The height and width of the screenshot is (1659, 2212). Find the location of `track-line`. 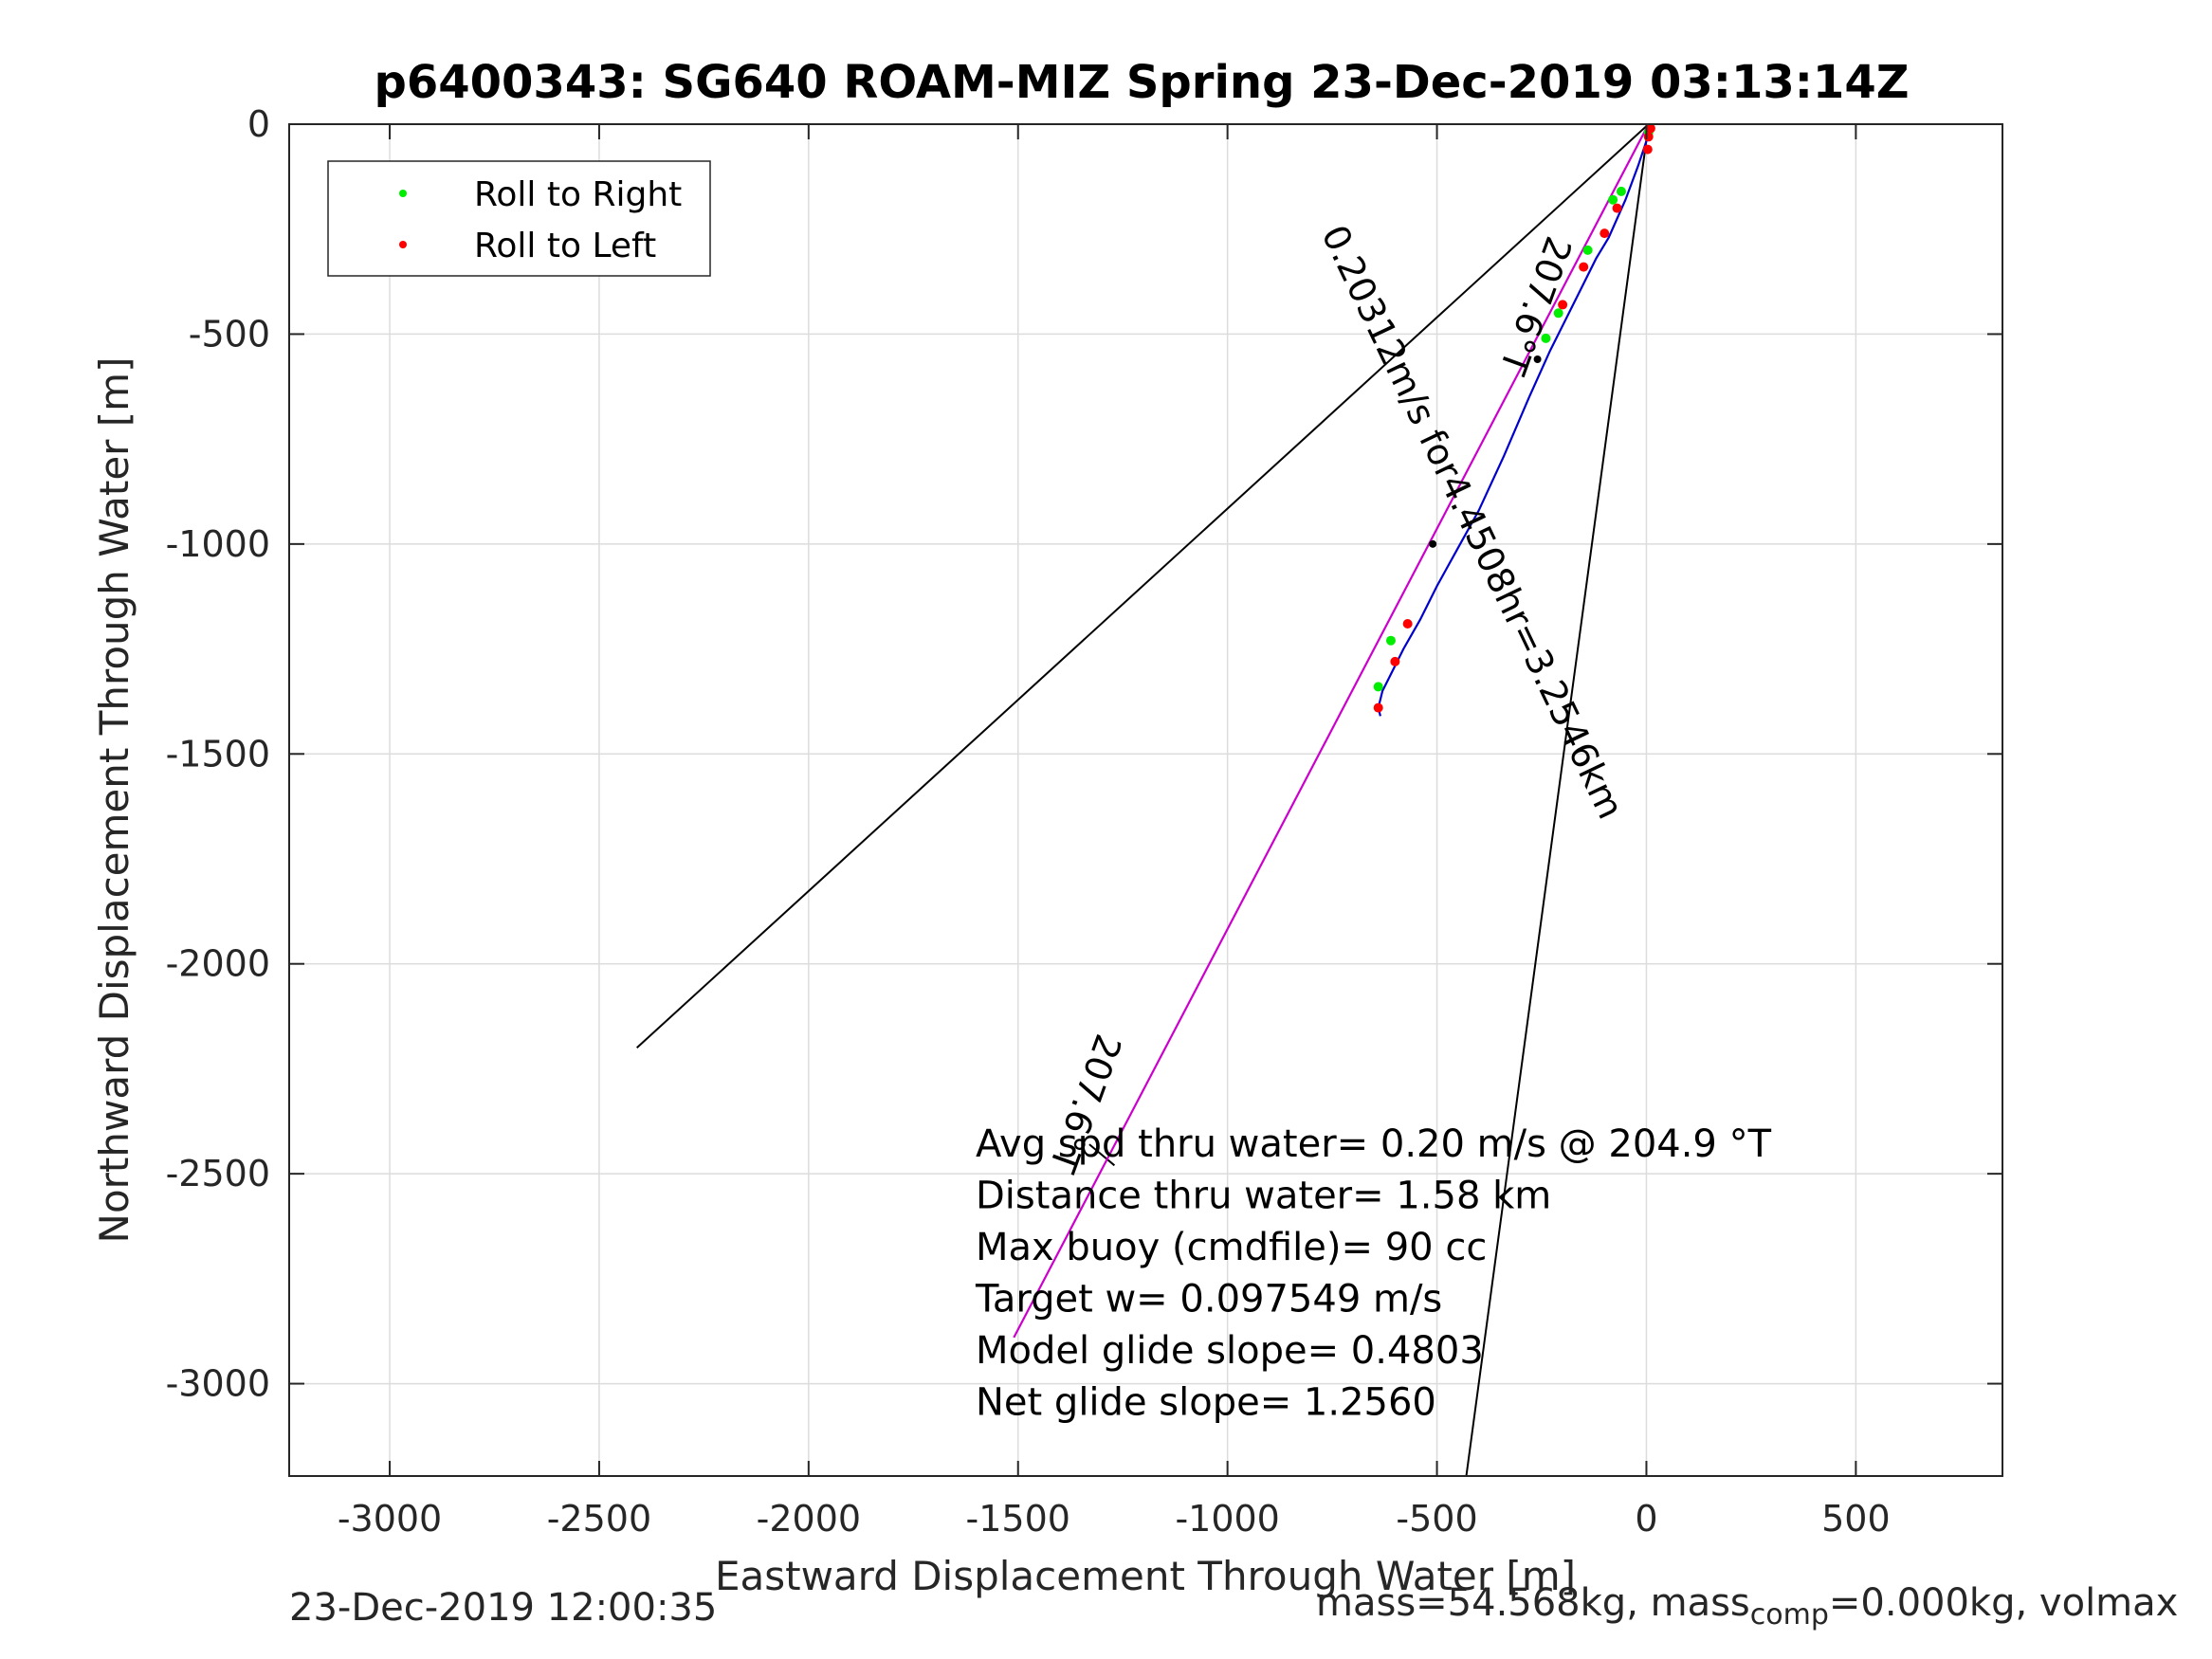

track-line is located at coordinates (1513, 420).